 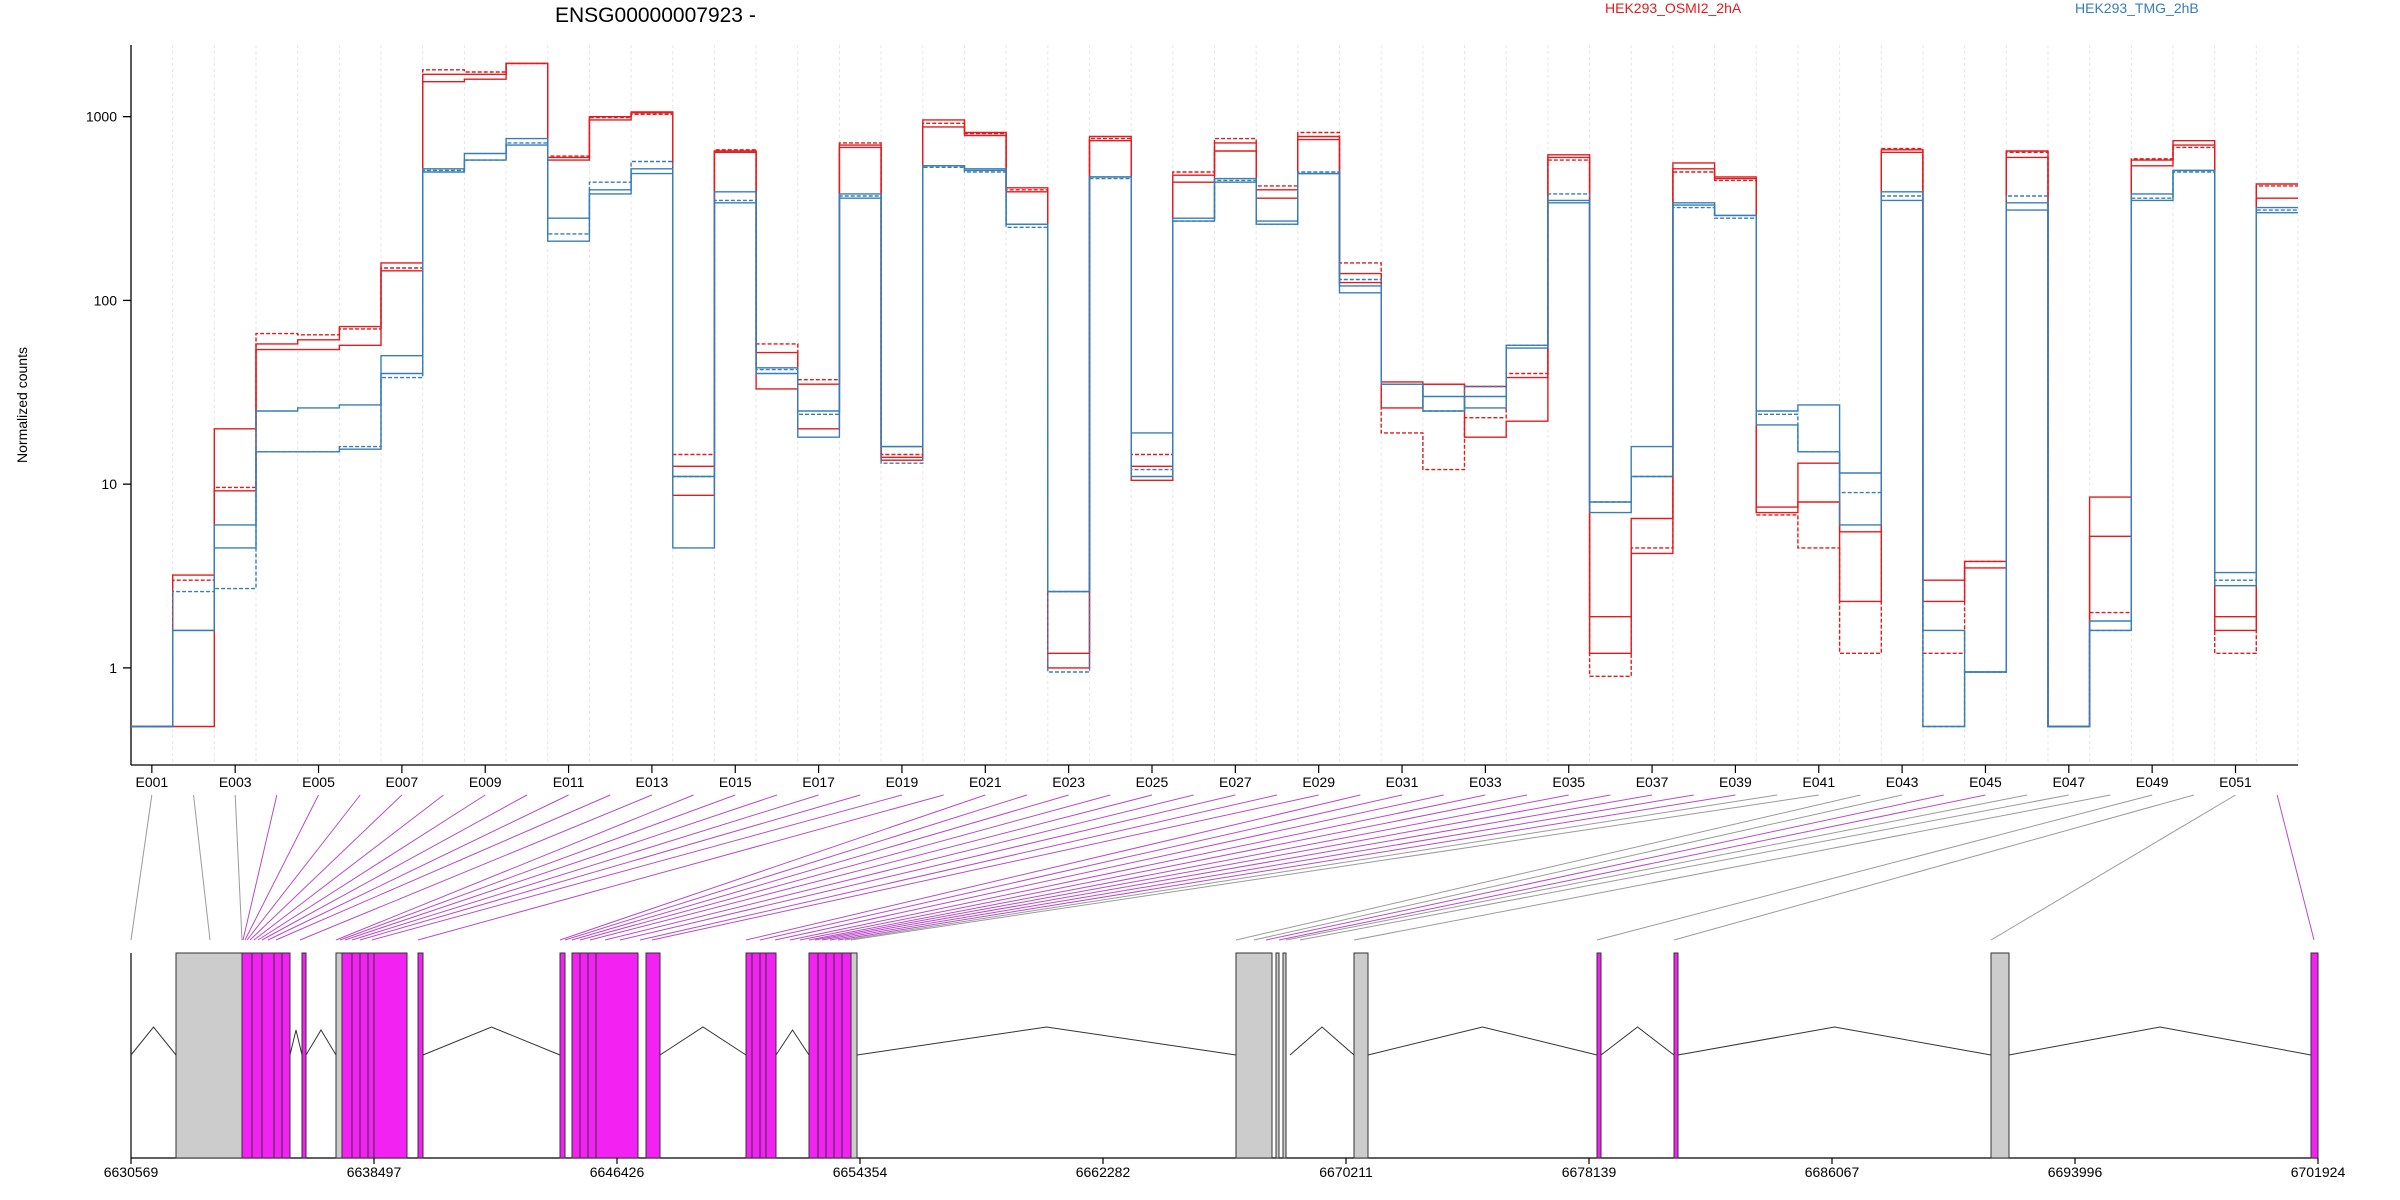 I want to click on x-tick-label: E005, so click(x=318, y=782).